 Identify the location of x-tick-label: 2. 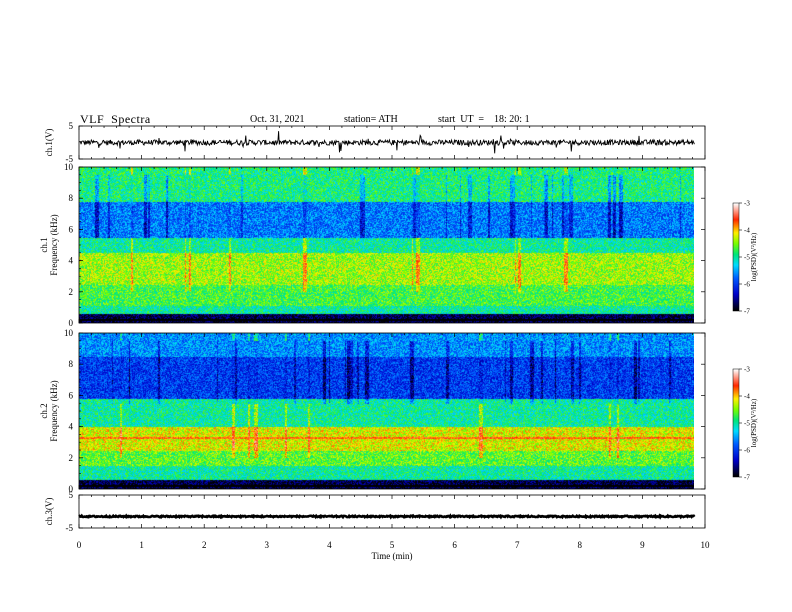
(204, 545).